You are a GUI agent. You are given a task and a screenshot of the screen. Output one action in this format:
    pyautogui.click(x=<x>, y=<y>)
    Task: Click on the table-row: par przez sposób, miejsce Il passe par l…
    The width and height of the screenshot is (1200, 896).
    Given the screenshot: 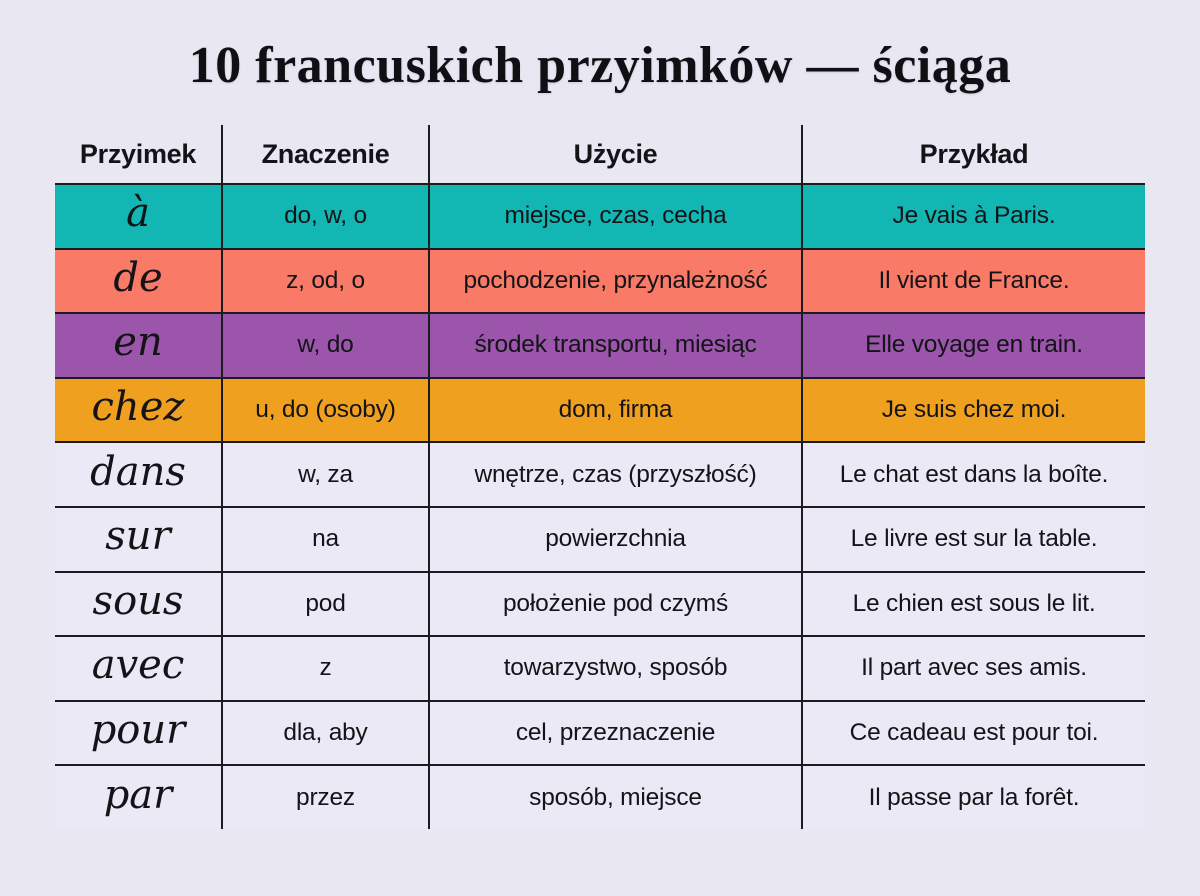 What is the action you would take?
    pyautogui.click(x=600, y=796)
    